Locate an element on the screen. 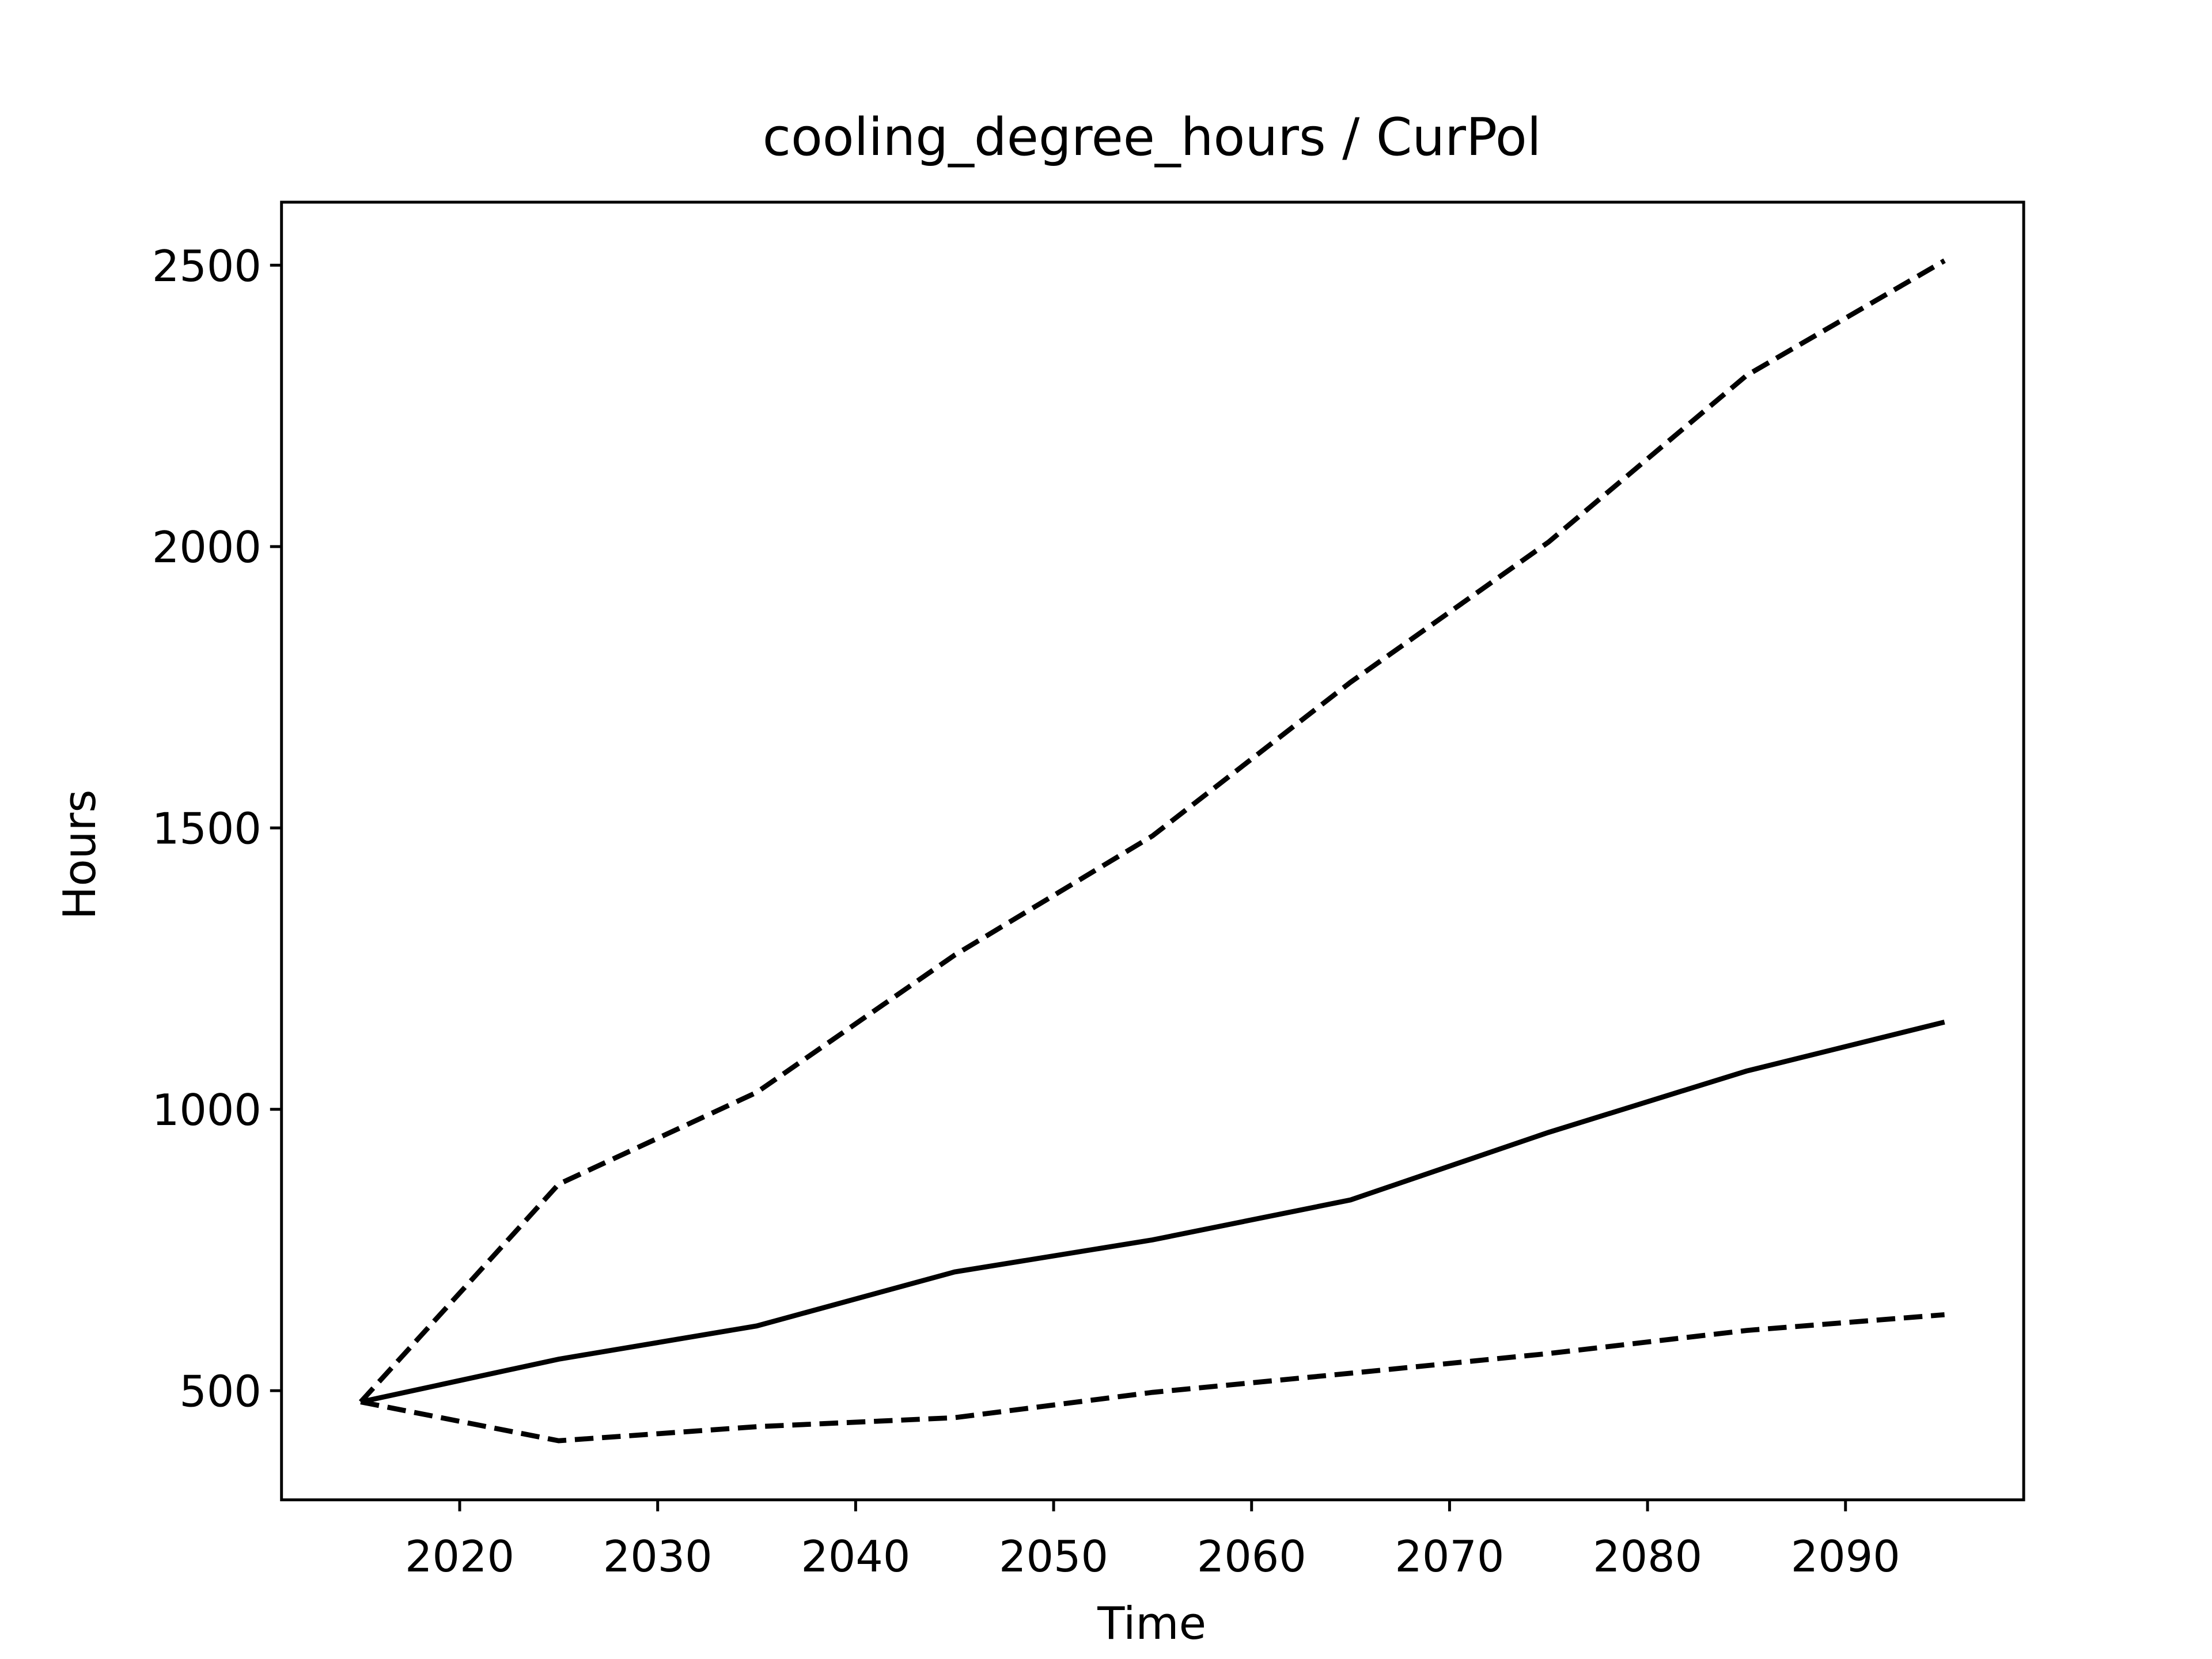  x-tick-label: 2050 is located at coordinates (1053, 1557).